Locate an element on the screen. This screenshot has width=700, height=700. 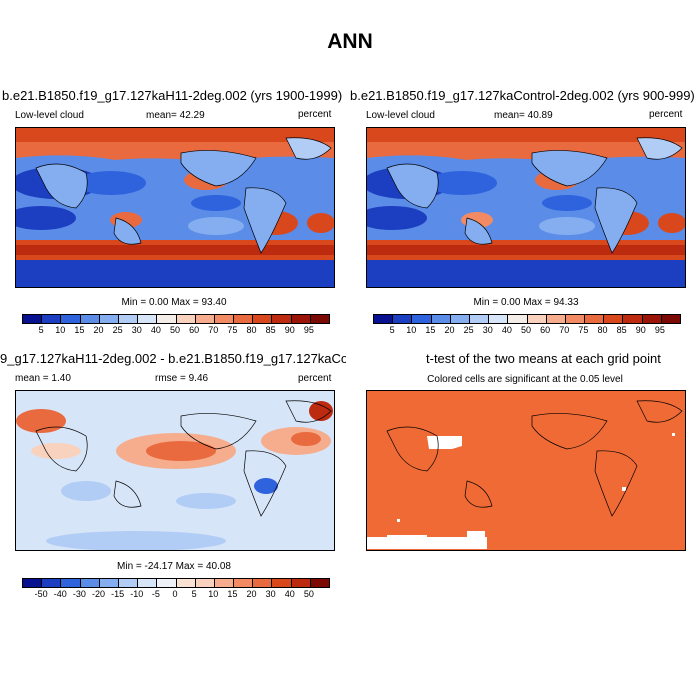
colorbar-tick-label: -5 is located at coordinates (155, 594).